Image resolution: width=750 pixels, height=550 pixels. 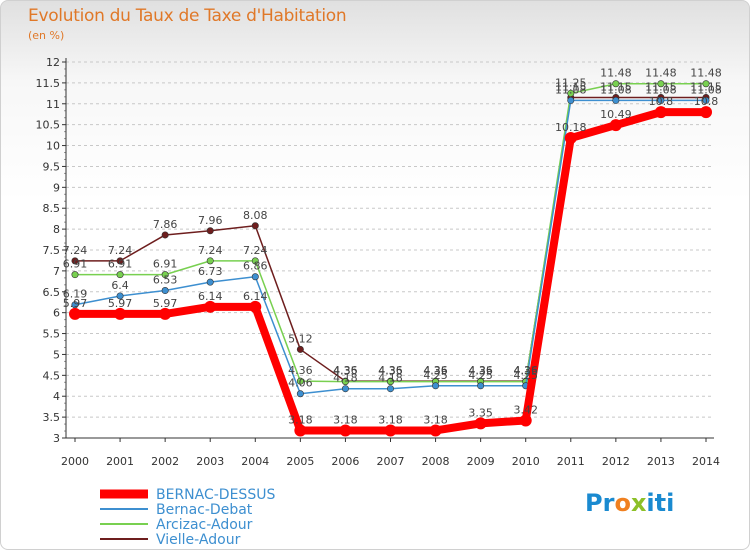 What do you see at coordinates (52, 166) in the screenshot?
I see `y-tick-label: 9.5` at bounding box center [52, 166].